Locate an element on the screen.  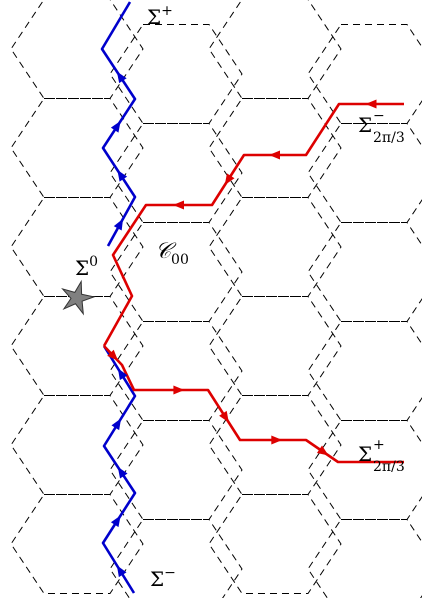
label-sigma-minus: Σ− is located at coordinates (163, 578).